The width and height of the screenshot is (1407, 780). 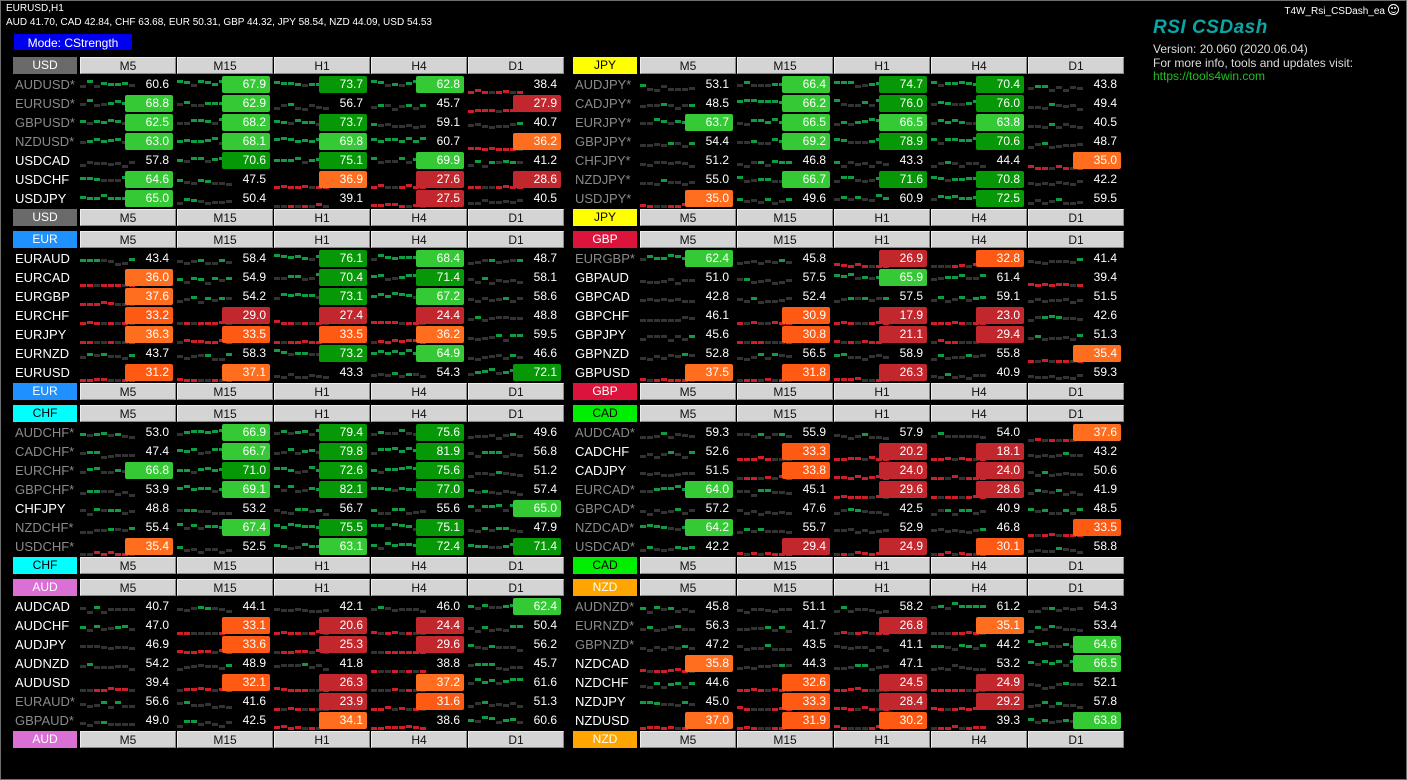 What do you see at coordinates (1076, 663) in the screenshot?
I see `rsi-cell-d1: 66.5` at bounding box center [1076, 663].